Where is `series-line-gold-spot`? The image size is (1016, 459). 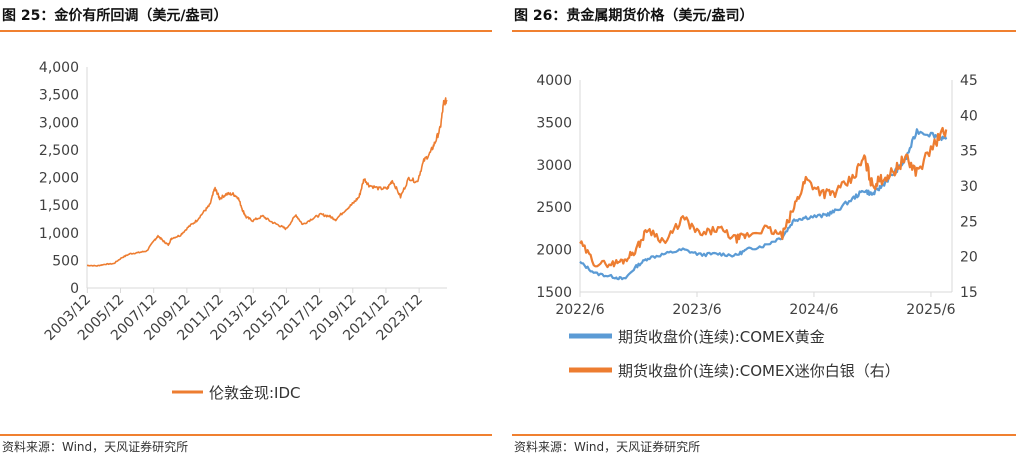
series-line-gold-spot is located at coordinates (267, 182).